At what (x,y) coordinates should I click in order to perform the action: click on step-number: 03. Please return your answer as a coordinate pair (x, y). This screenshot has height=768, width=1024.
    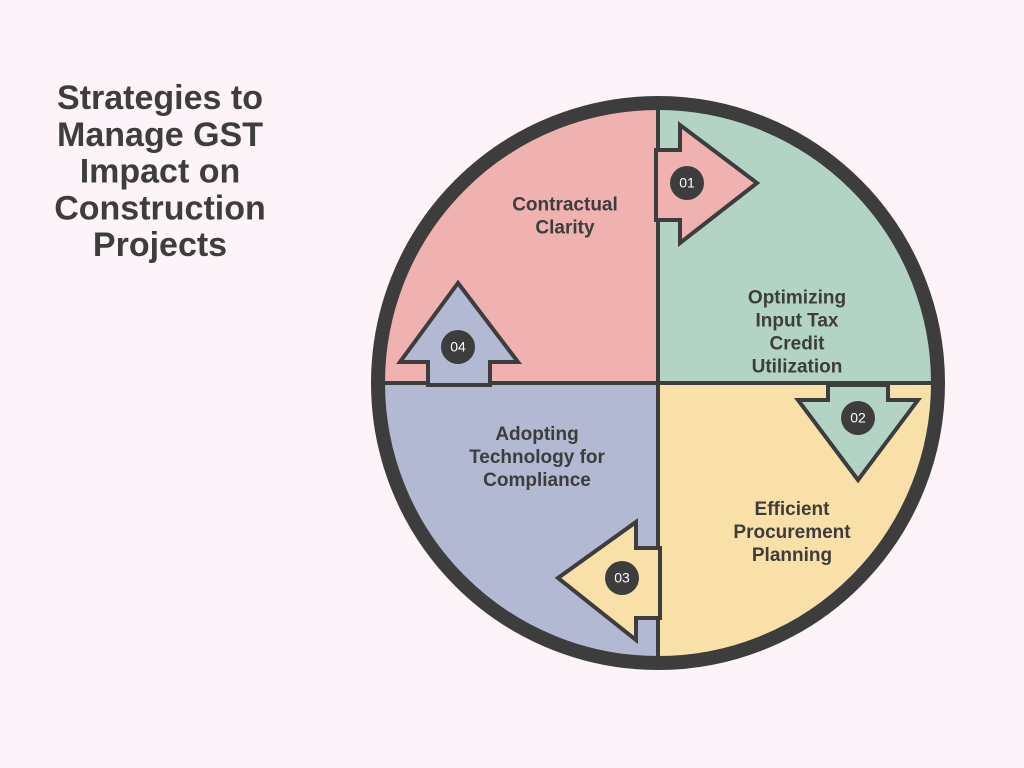
    Looking at the image, I should click on (622, 578).